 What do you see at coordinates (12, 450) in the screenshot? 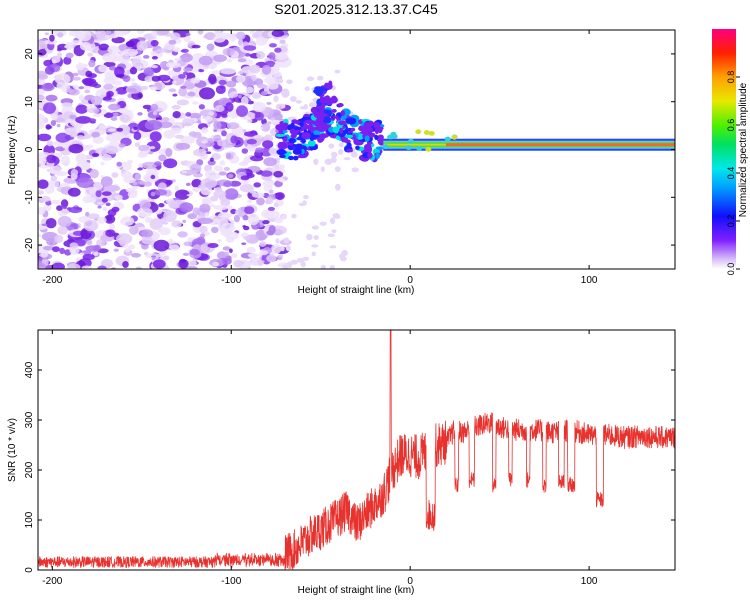
I see `snr-y-label: SNR (10 * v/v)` at bounding box center [12, 450].